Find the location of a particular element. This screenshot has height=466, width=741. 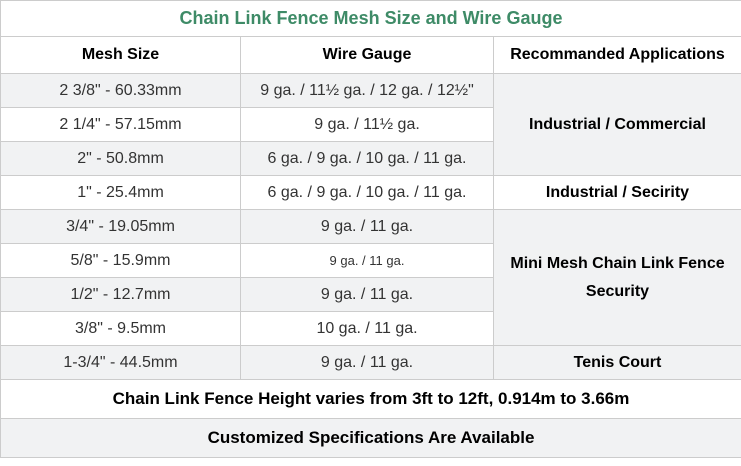

col-header-wire-gauge: Wire Gauge is located at coordinates (367, 55).